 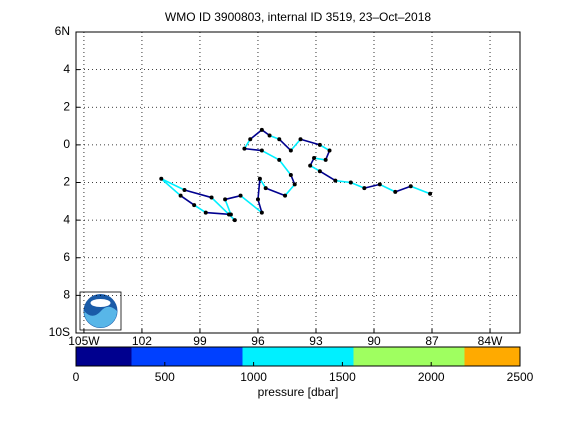 I want to click on y-tick-label: 6, so click(x=66, y=257).